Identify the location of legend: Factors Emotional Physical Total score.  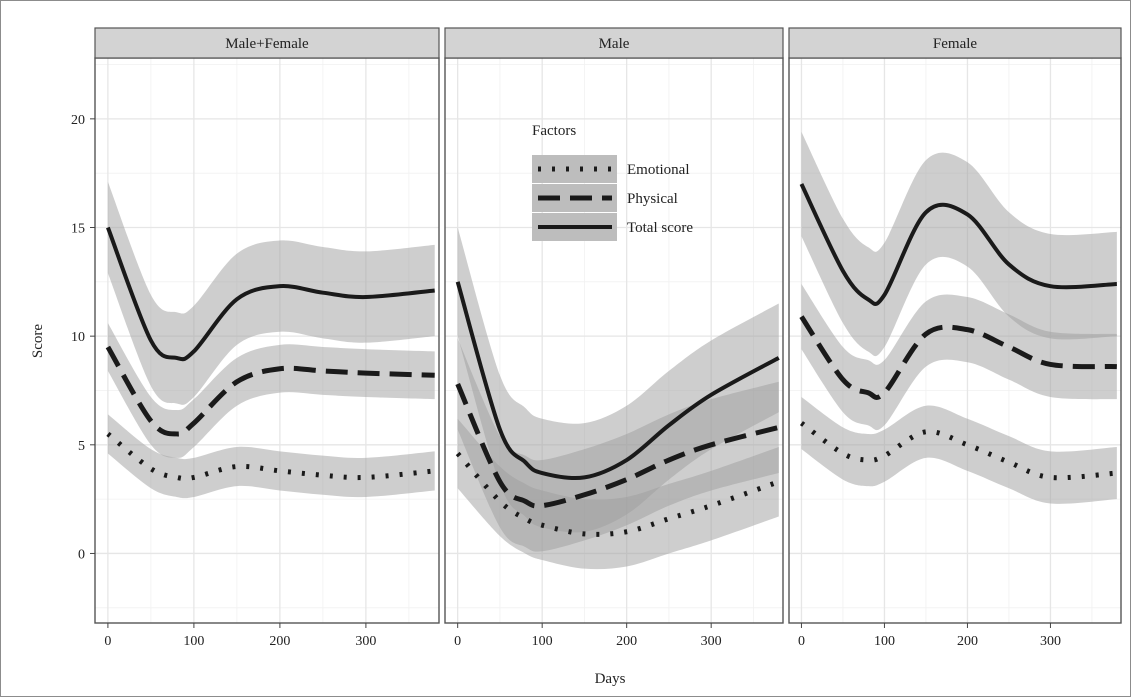
(612, 182).